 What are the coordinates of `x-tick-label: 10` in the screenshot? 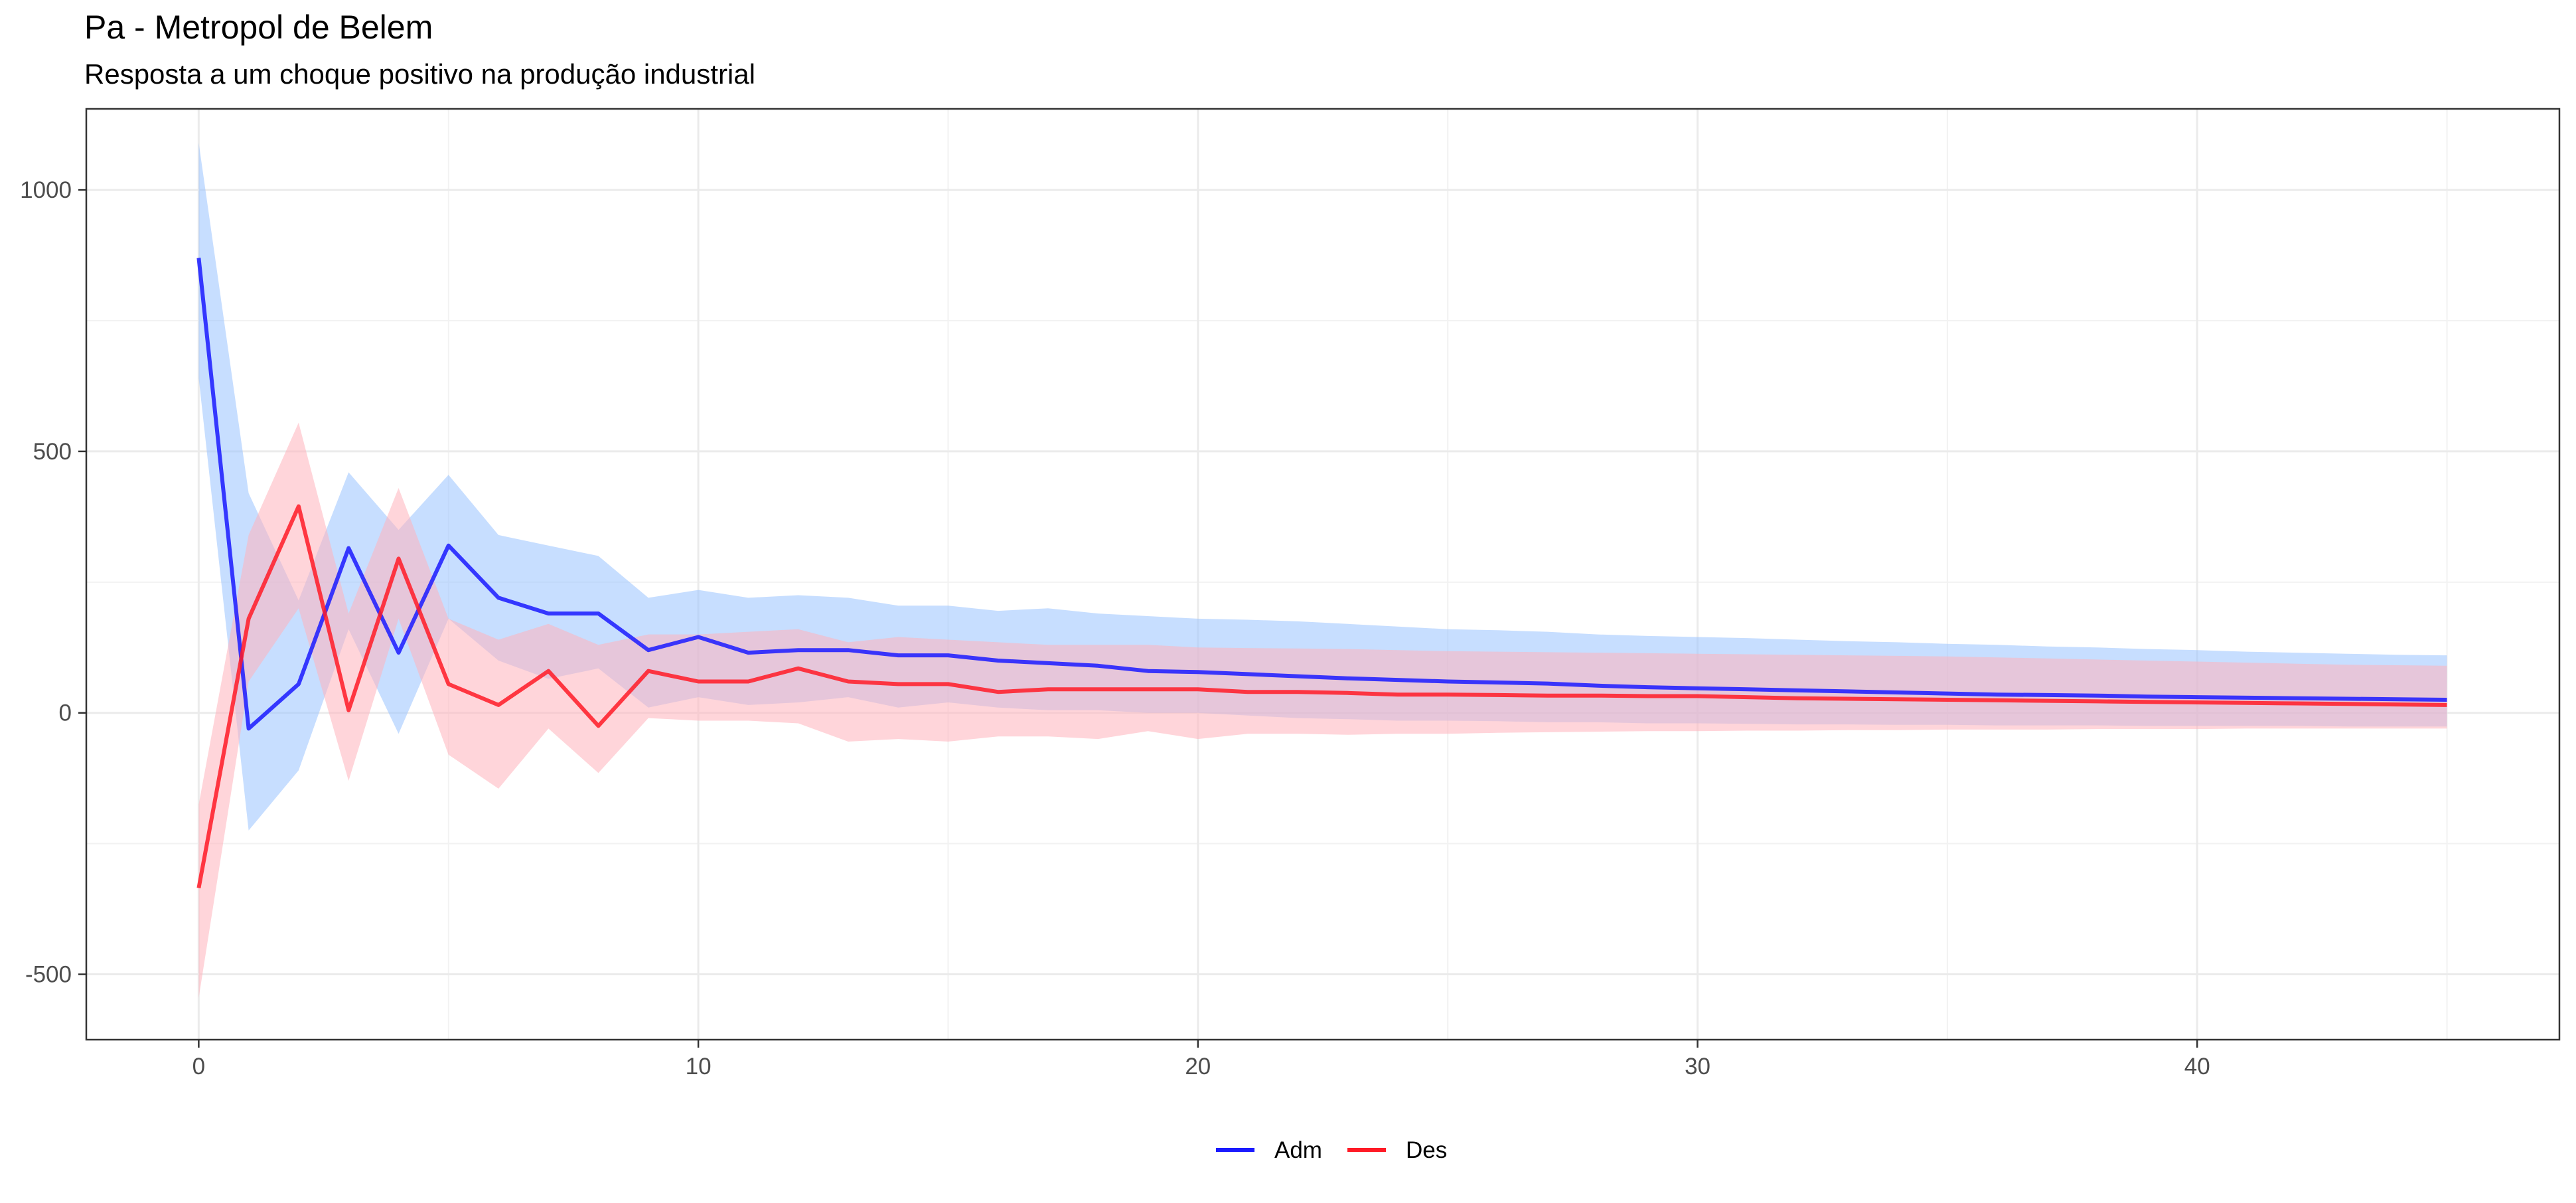 It's located at (699, 1067).